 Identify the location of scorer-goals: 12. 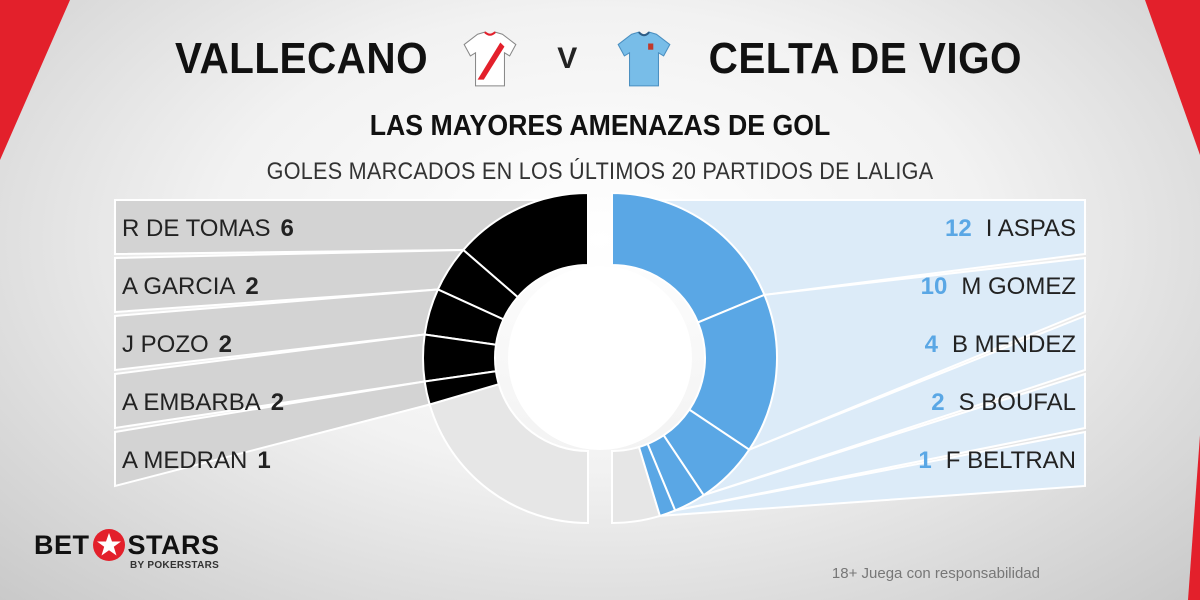
(958, 228).